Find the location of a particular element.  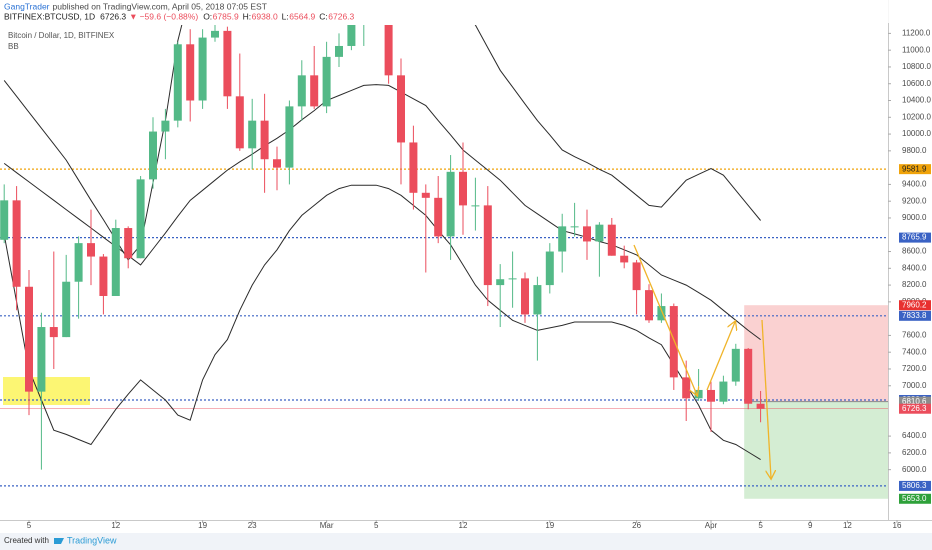

y-tick-label: 7200.0 is located at coordinates (914, 368).